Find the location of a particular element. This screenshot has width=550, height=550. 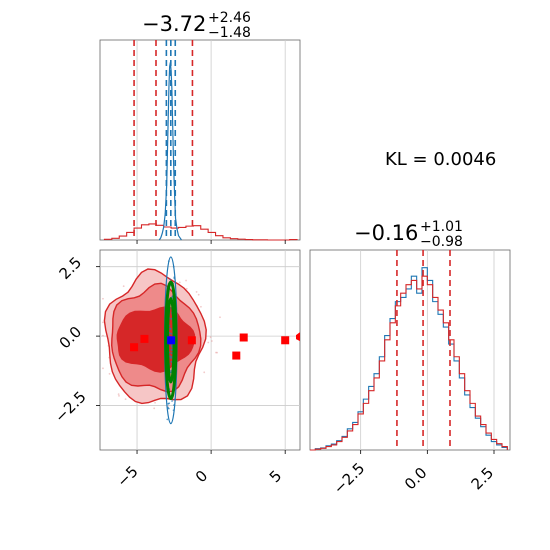

title-param2-sub: −0.98 is located at coordinates (441, 242).